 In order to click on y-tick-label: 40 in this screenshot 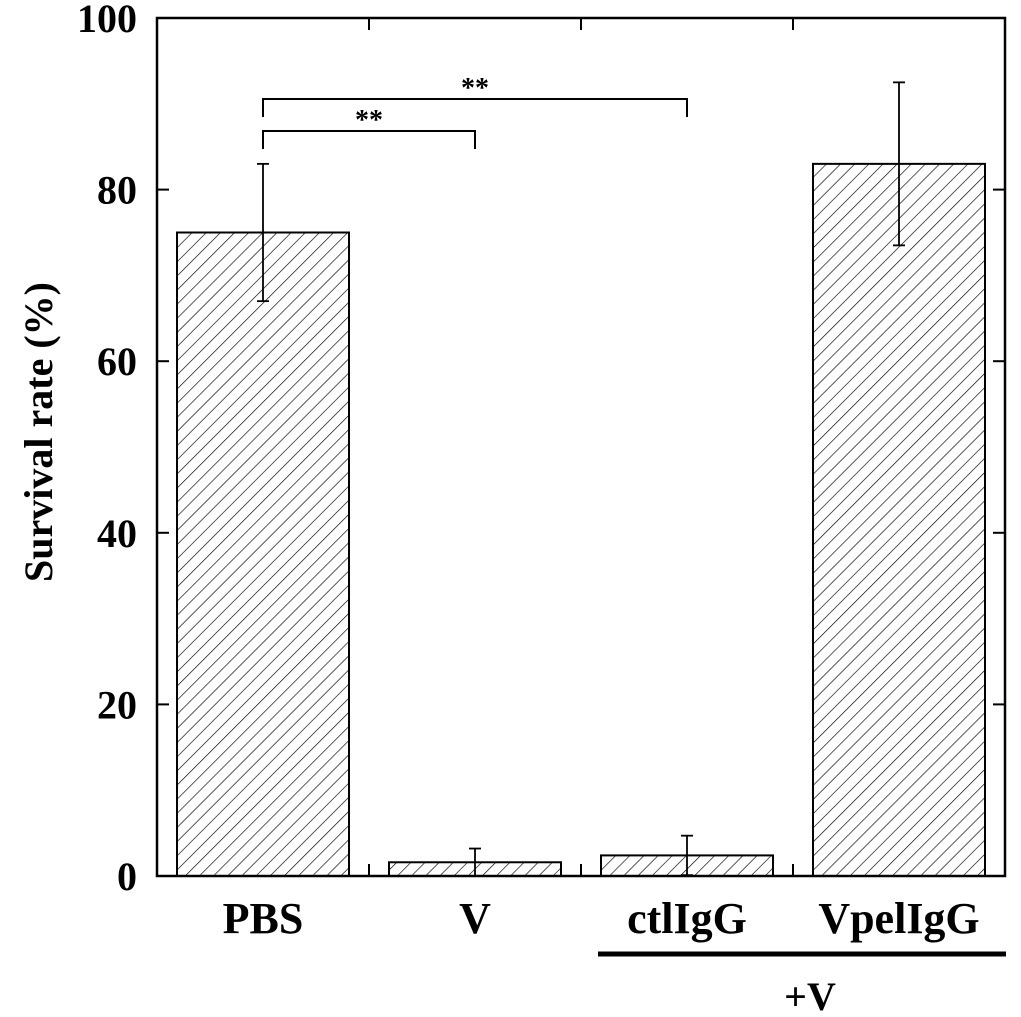, I will do `click(117, 533)`.